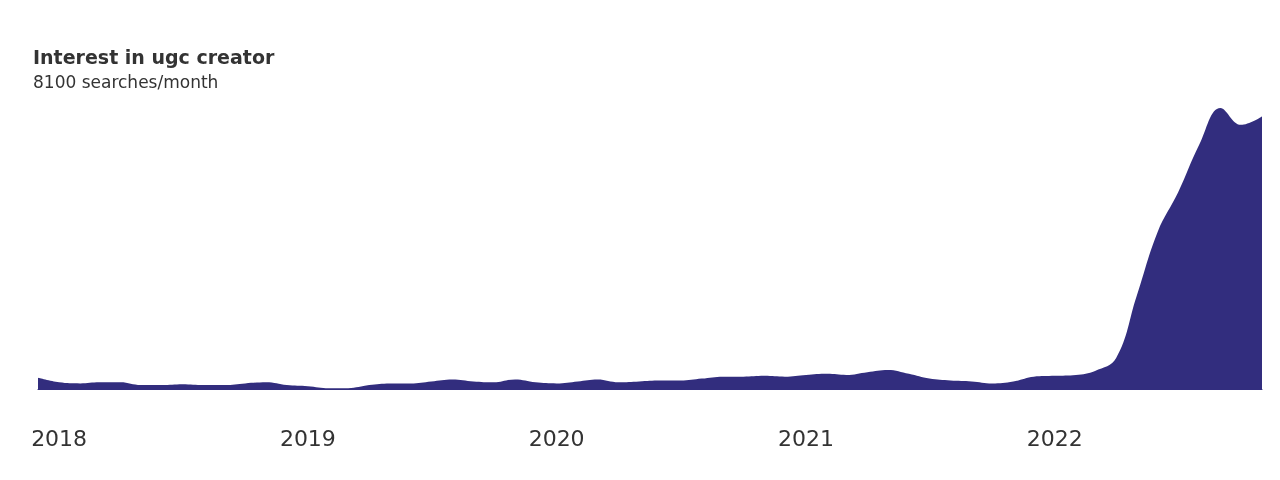 The height and width of the screenshot is (480, 1280). I want to click on chart-subtitle: 8100 searches/month, so click(126, 81).